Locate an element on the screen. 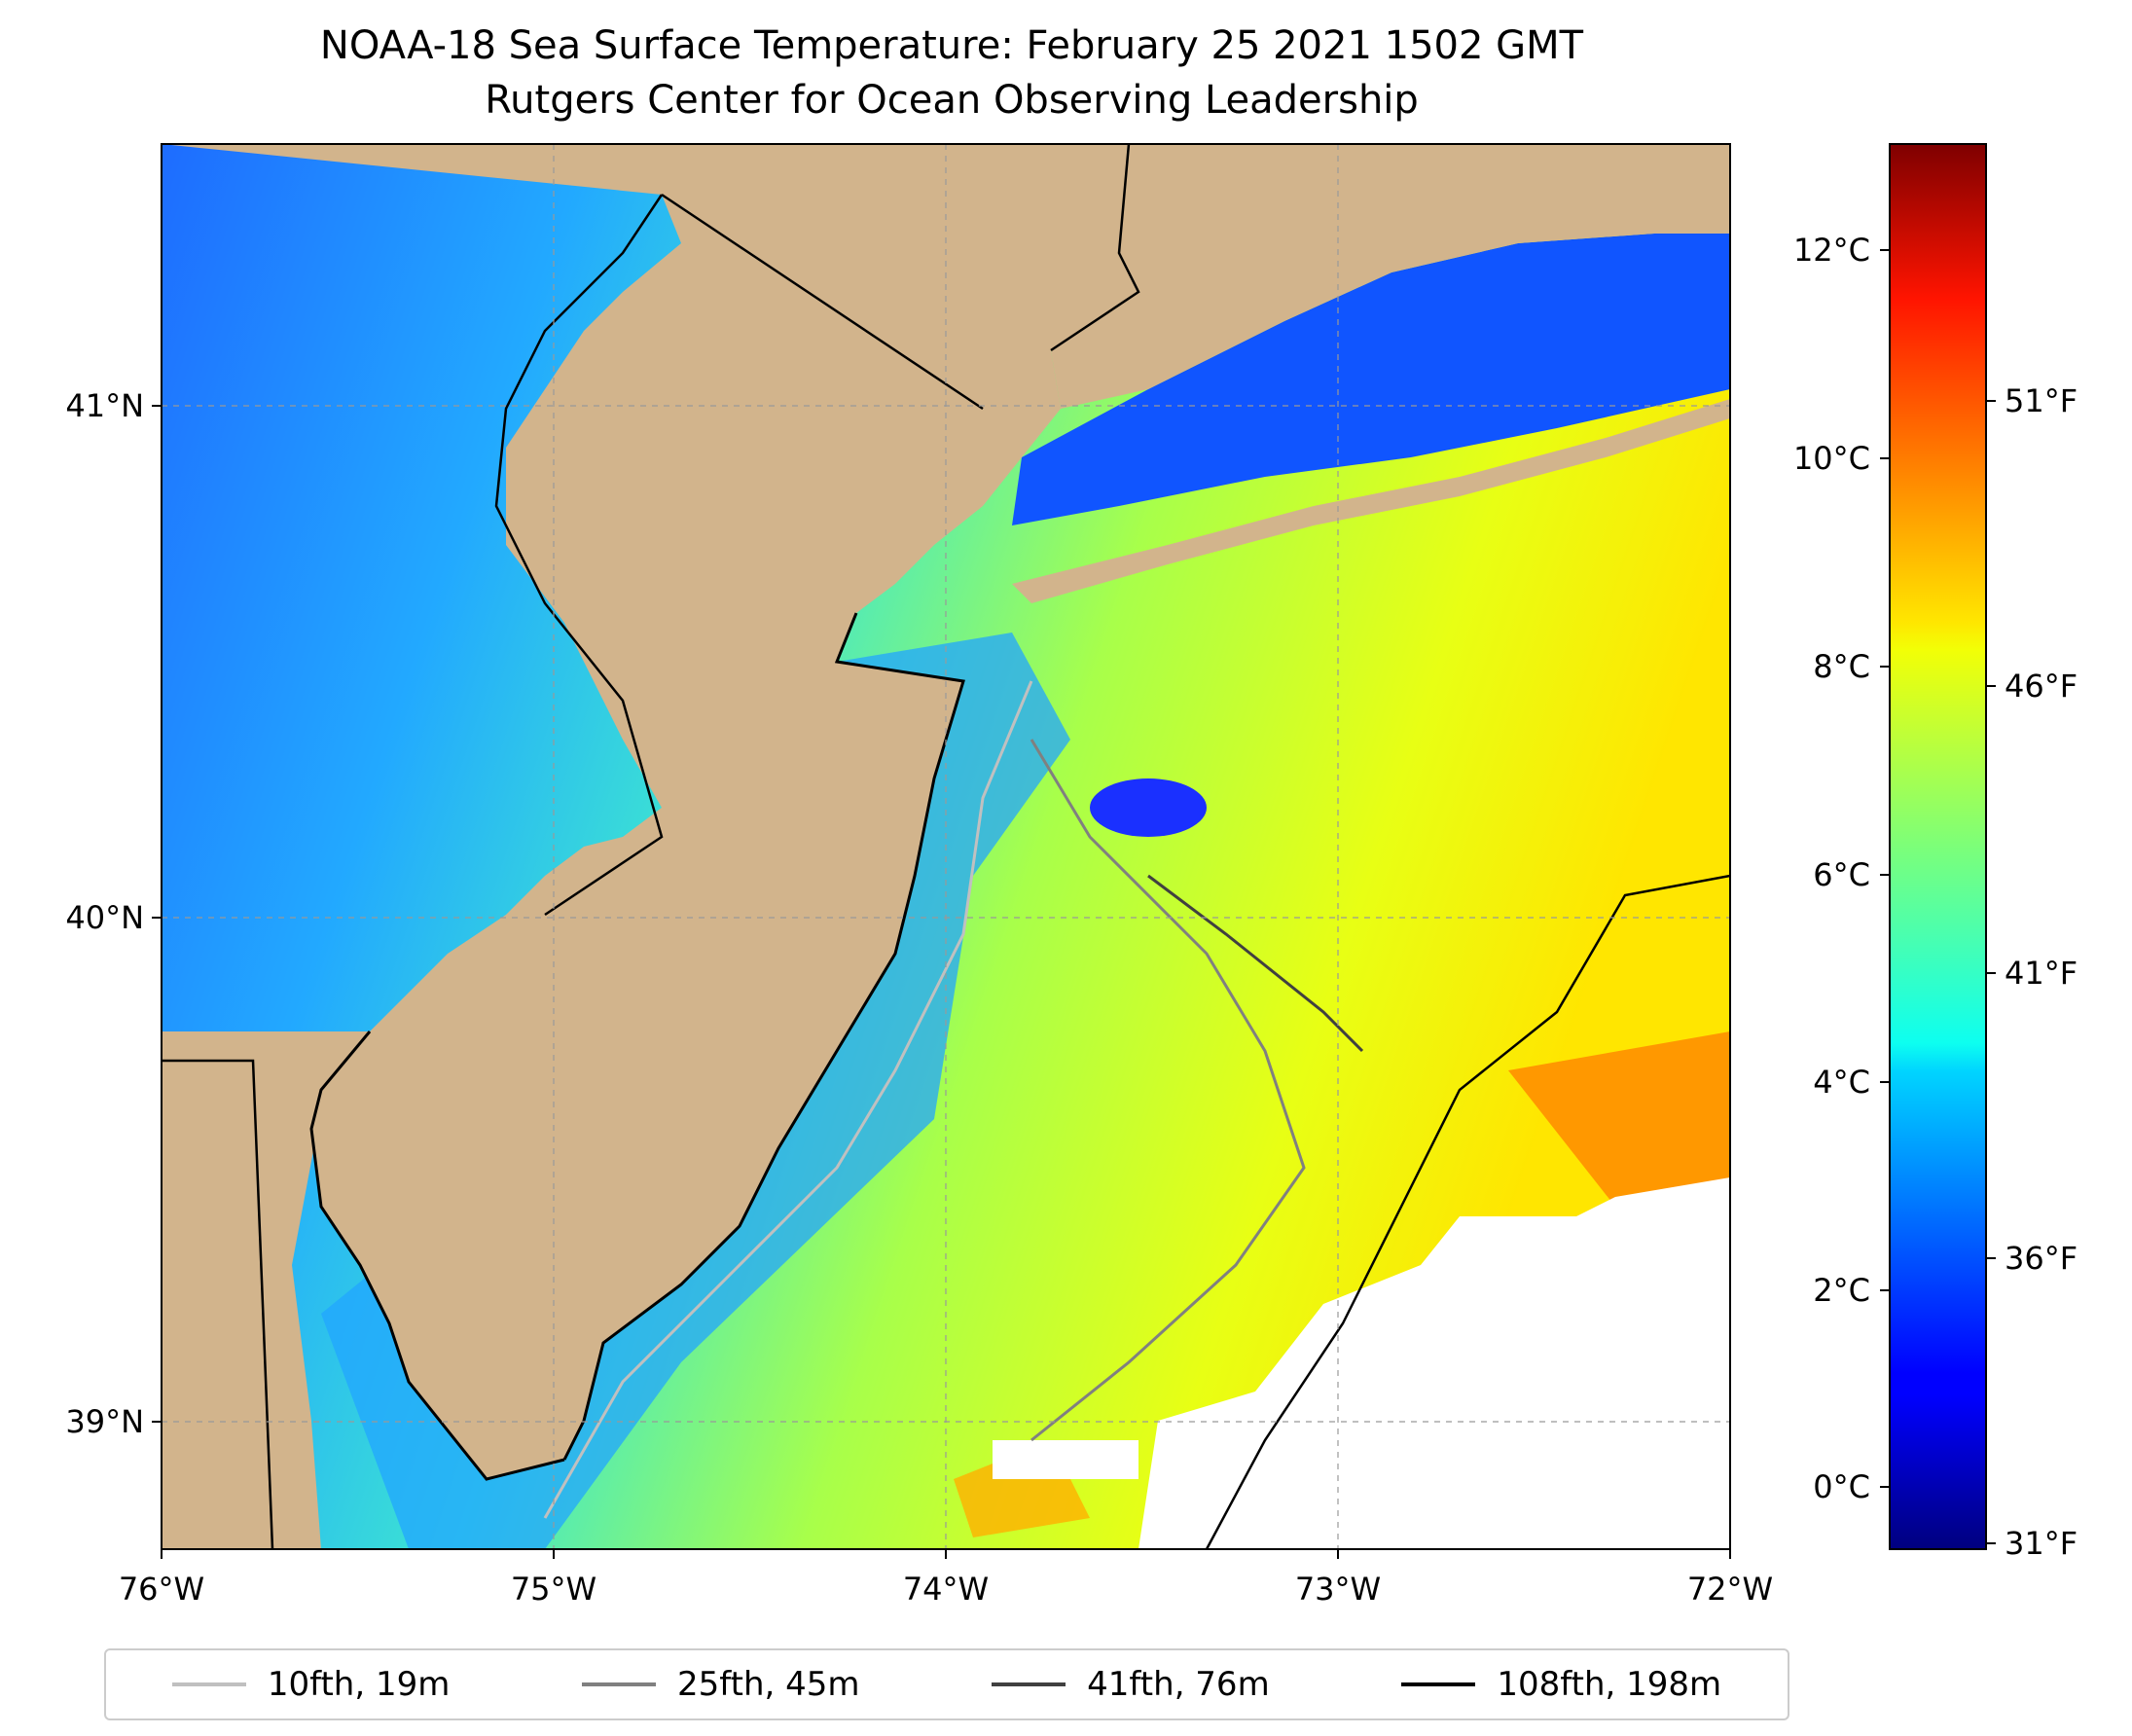 The image size is (2132, 1736). y-tick-label: 39°N is located at coordinates (105, 1421).